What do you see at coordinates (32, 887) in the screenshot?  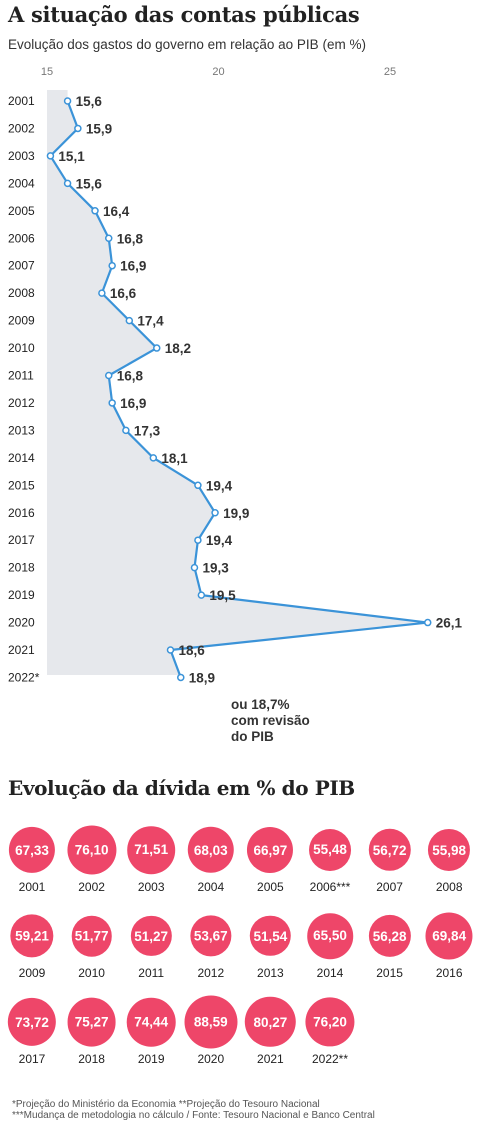 I see `debt-year-label: 2001` at bounding box center [32, 887].